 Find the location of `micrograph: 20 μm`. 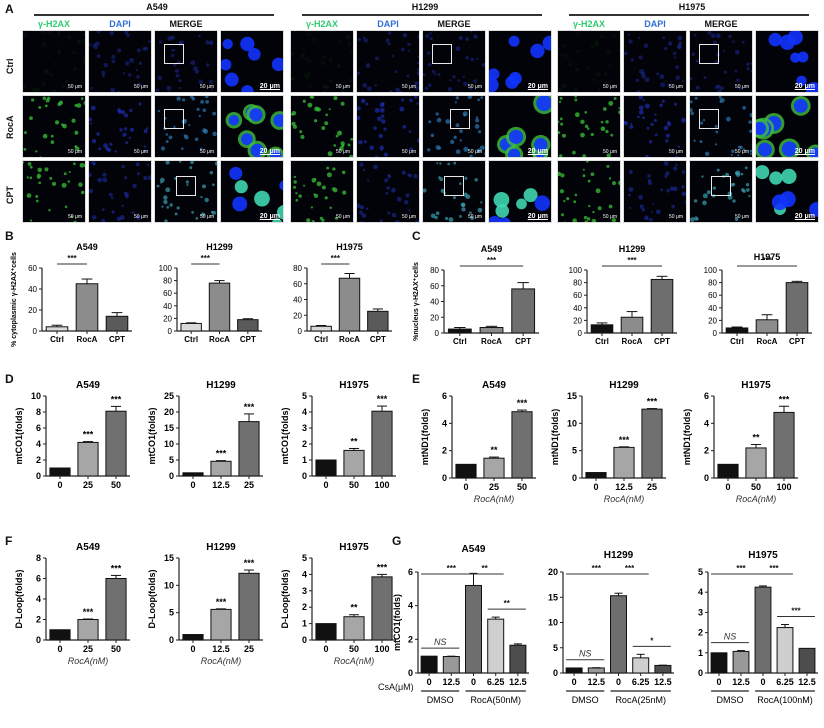

micrograph: 20 μm is located at coordinates (520, 126).